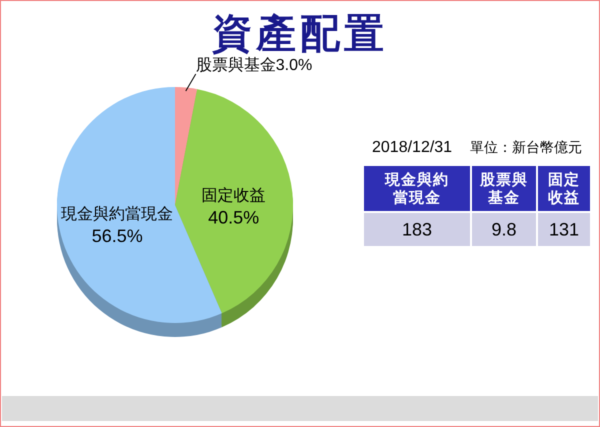  I want to click on data-label: 131, so click(564, 230).